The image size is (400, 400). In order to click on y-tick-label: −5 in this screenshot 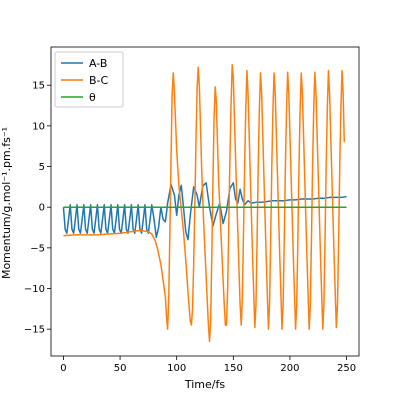, I will do `click(37, 248)`.